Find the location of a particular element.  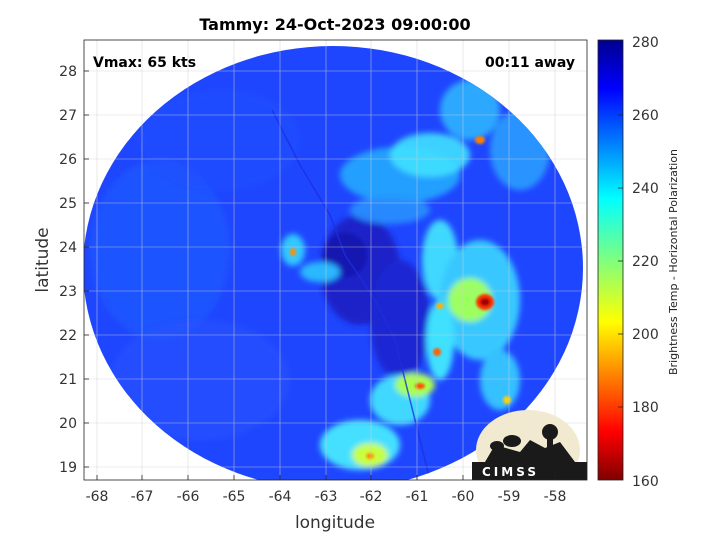

y-axis-label: latitude is located at coordinates (43, 259).